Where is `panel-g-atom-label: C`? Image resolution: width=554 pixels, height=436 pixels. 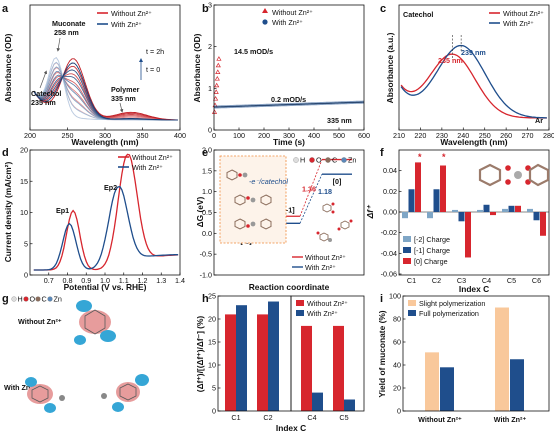 panel-g-atom-label: C is located at coordinates (44, 299).